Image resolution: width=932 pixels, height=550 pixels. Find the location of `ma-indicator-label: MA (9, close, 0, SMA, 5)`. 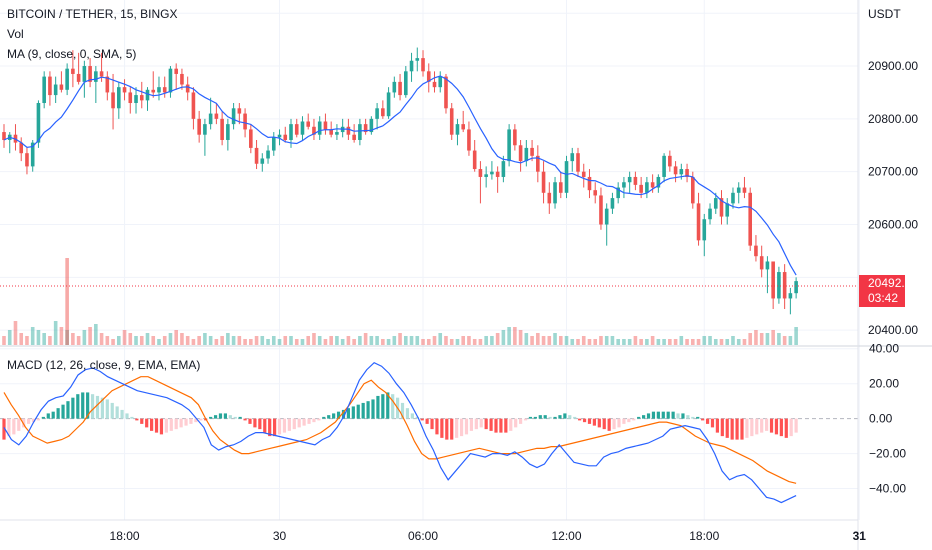

ma-indicator-label: MA (9, close, 0, SMA, 5) is located at coordinates (72, 54).